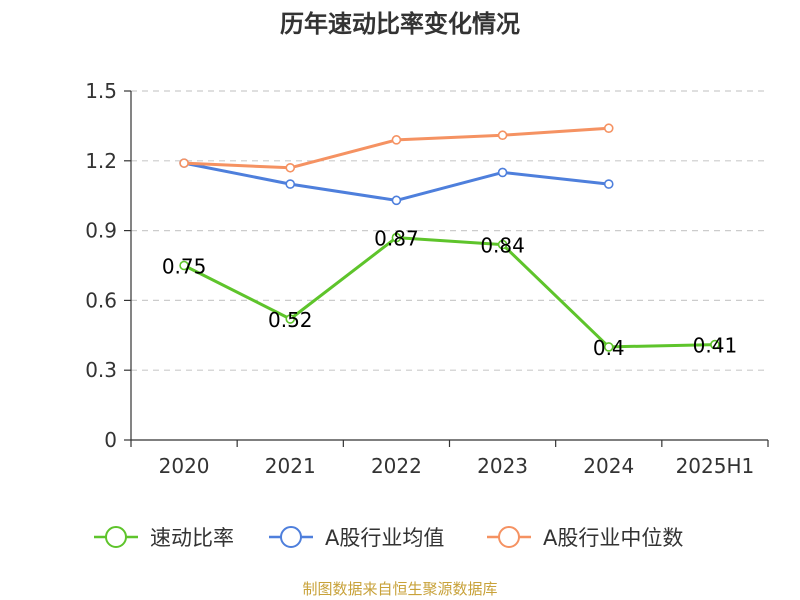 This screenshot has height=600, width=800. I want to click on legend-item: 速动比率, so click(164, 538).